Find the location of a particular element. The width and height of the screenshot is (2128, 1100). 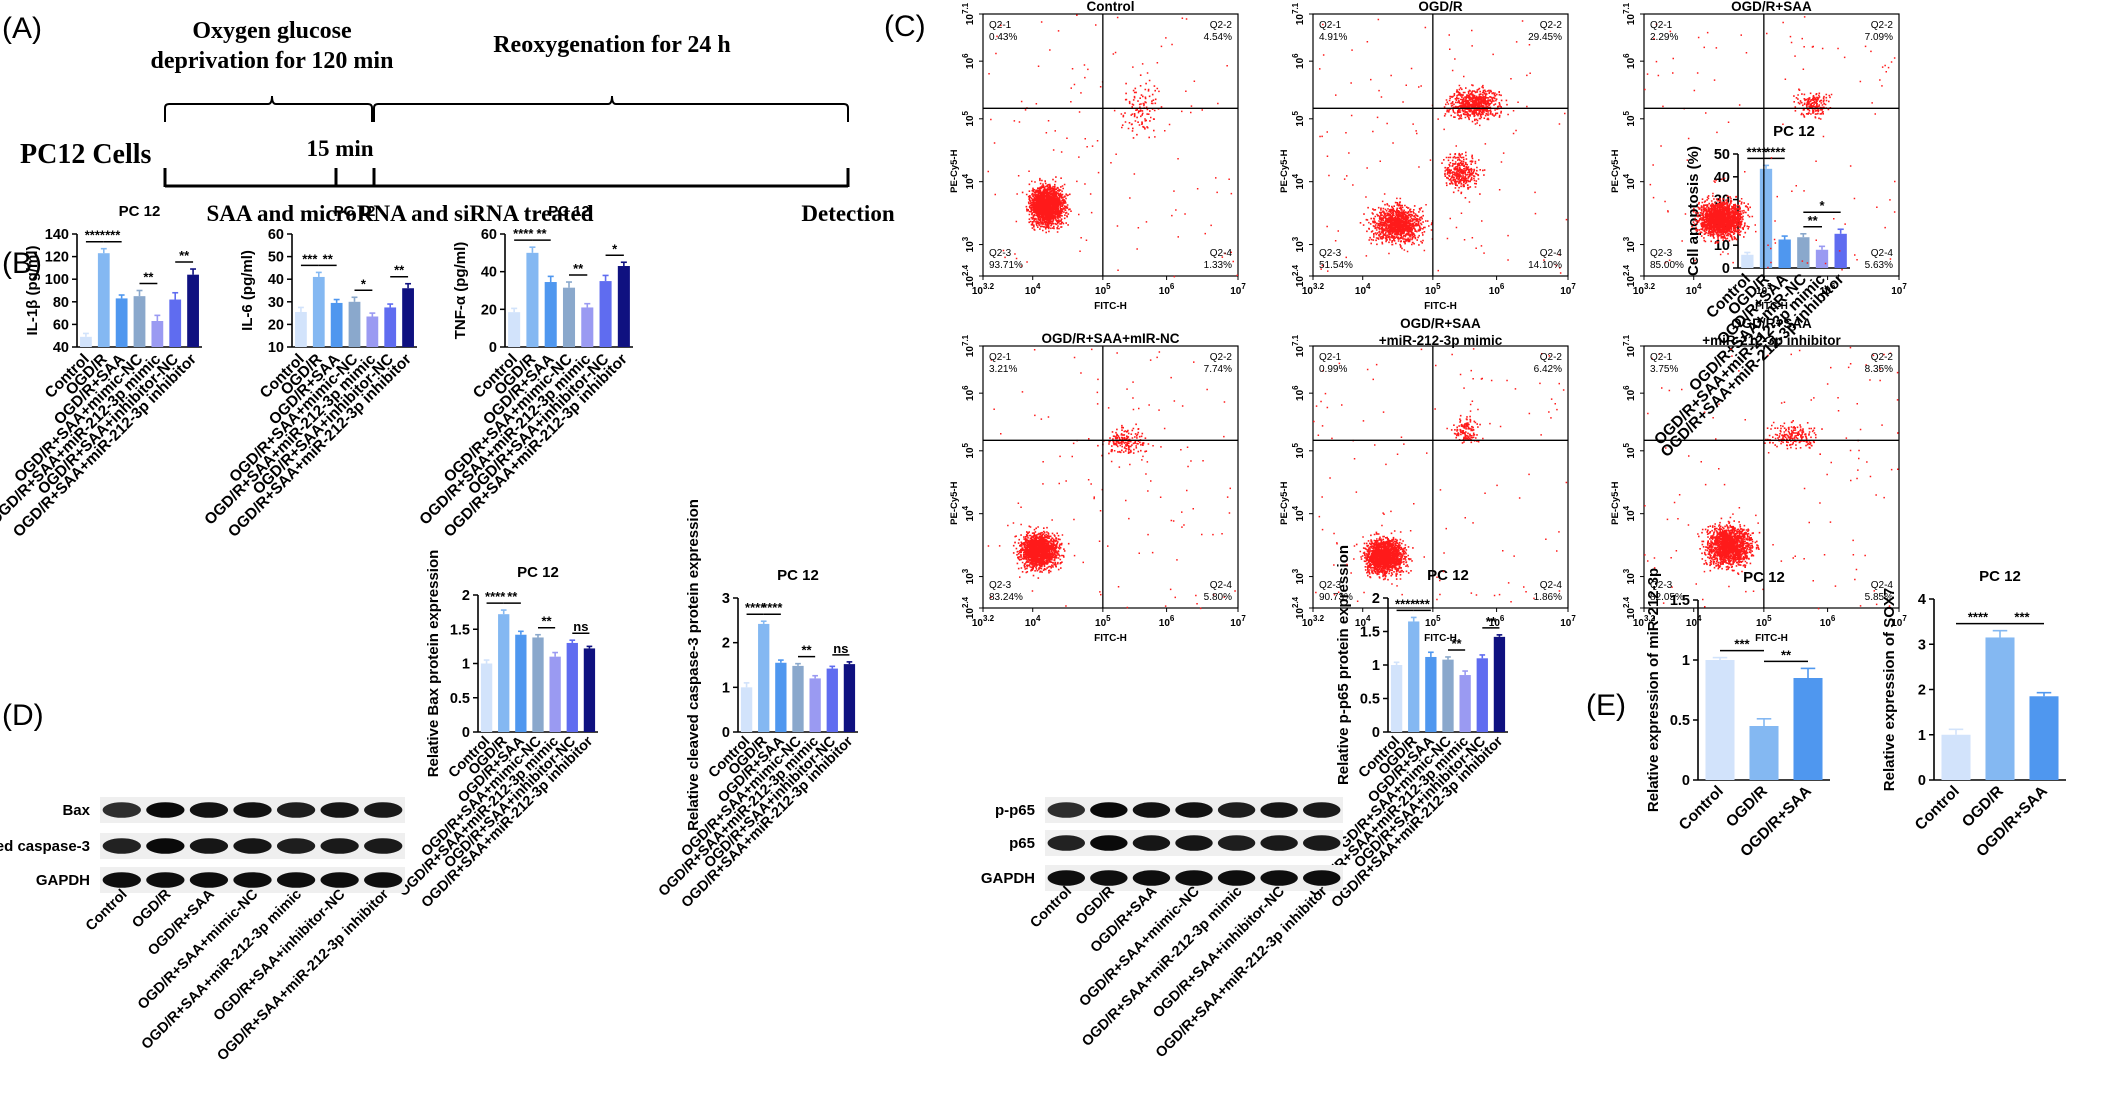

quadrant-percent: 1.86% is located at coordinates (1548, 597).